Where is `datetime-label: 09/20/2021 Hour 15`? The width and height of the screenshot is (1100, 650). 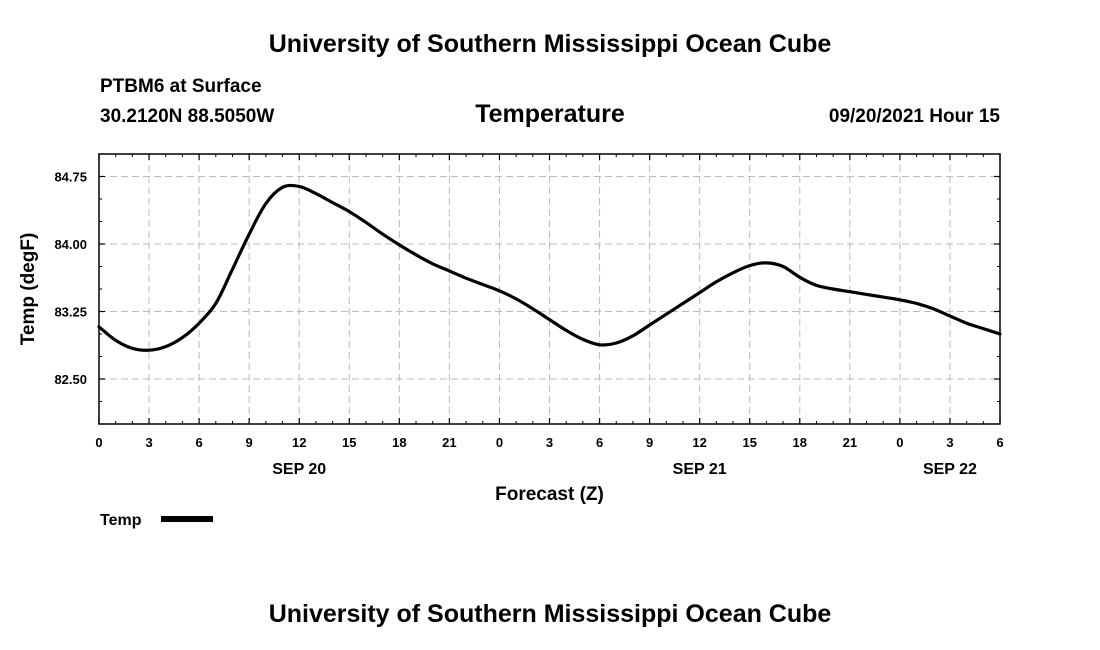 datetime-label: 09/20/2021 Hour 15 is located at coordinates (914, 116).